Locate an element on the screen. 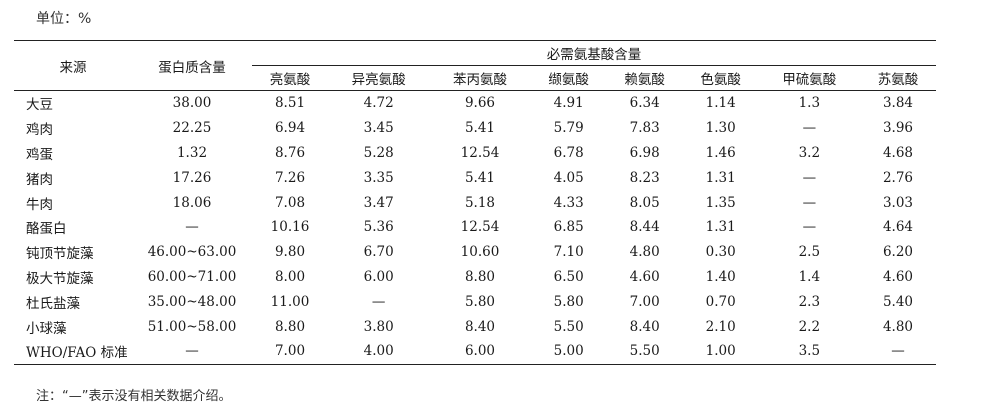 The height and width of the screenshot is (410, 1008). cell-source: 极大节旋藻 is located at coordinates (60, 278).